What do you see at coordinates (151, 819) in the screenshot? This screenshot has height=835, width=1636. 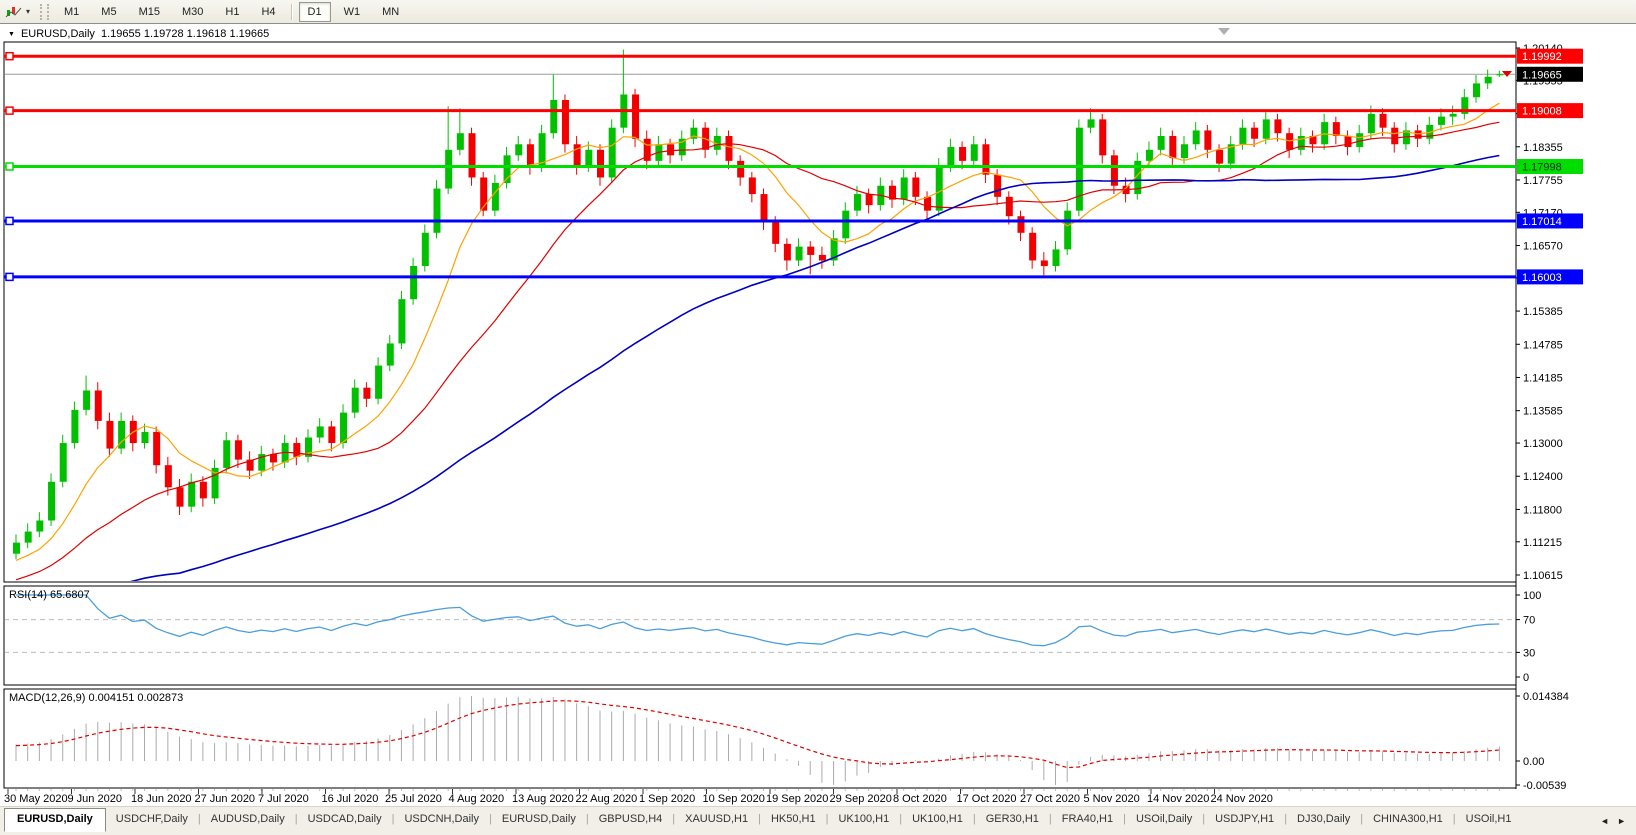 I see `chart-tab-usdchf-daily: USDCHF,Daily` at bounding box center [151, 819].